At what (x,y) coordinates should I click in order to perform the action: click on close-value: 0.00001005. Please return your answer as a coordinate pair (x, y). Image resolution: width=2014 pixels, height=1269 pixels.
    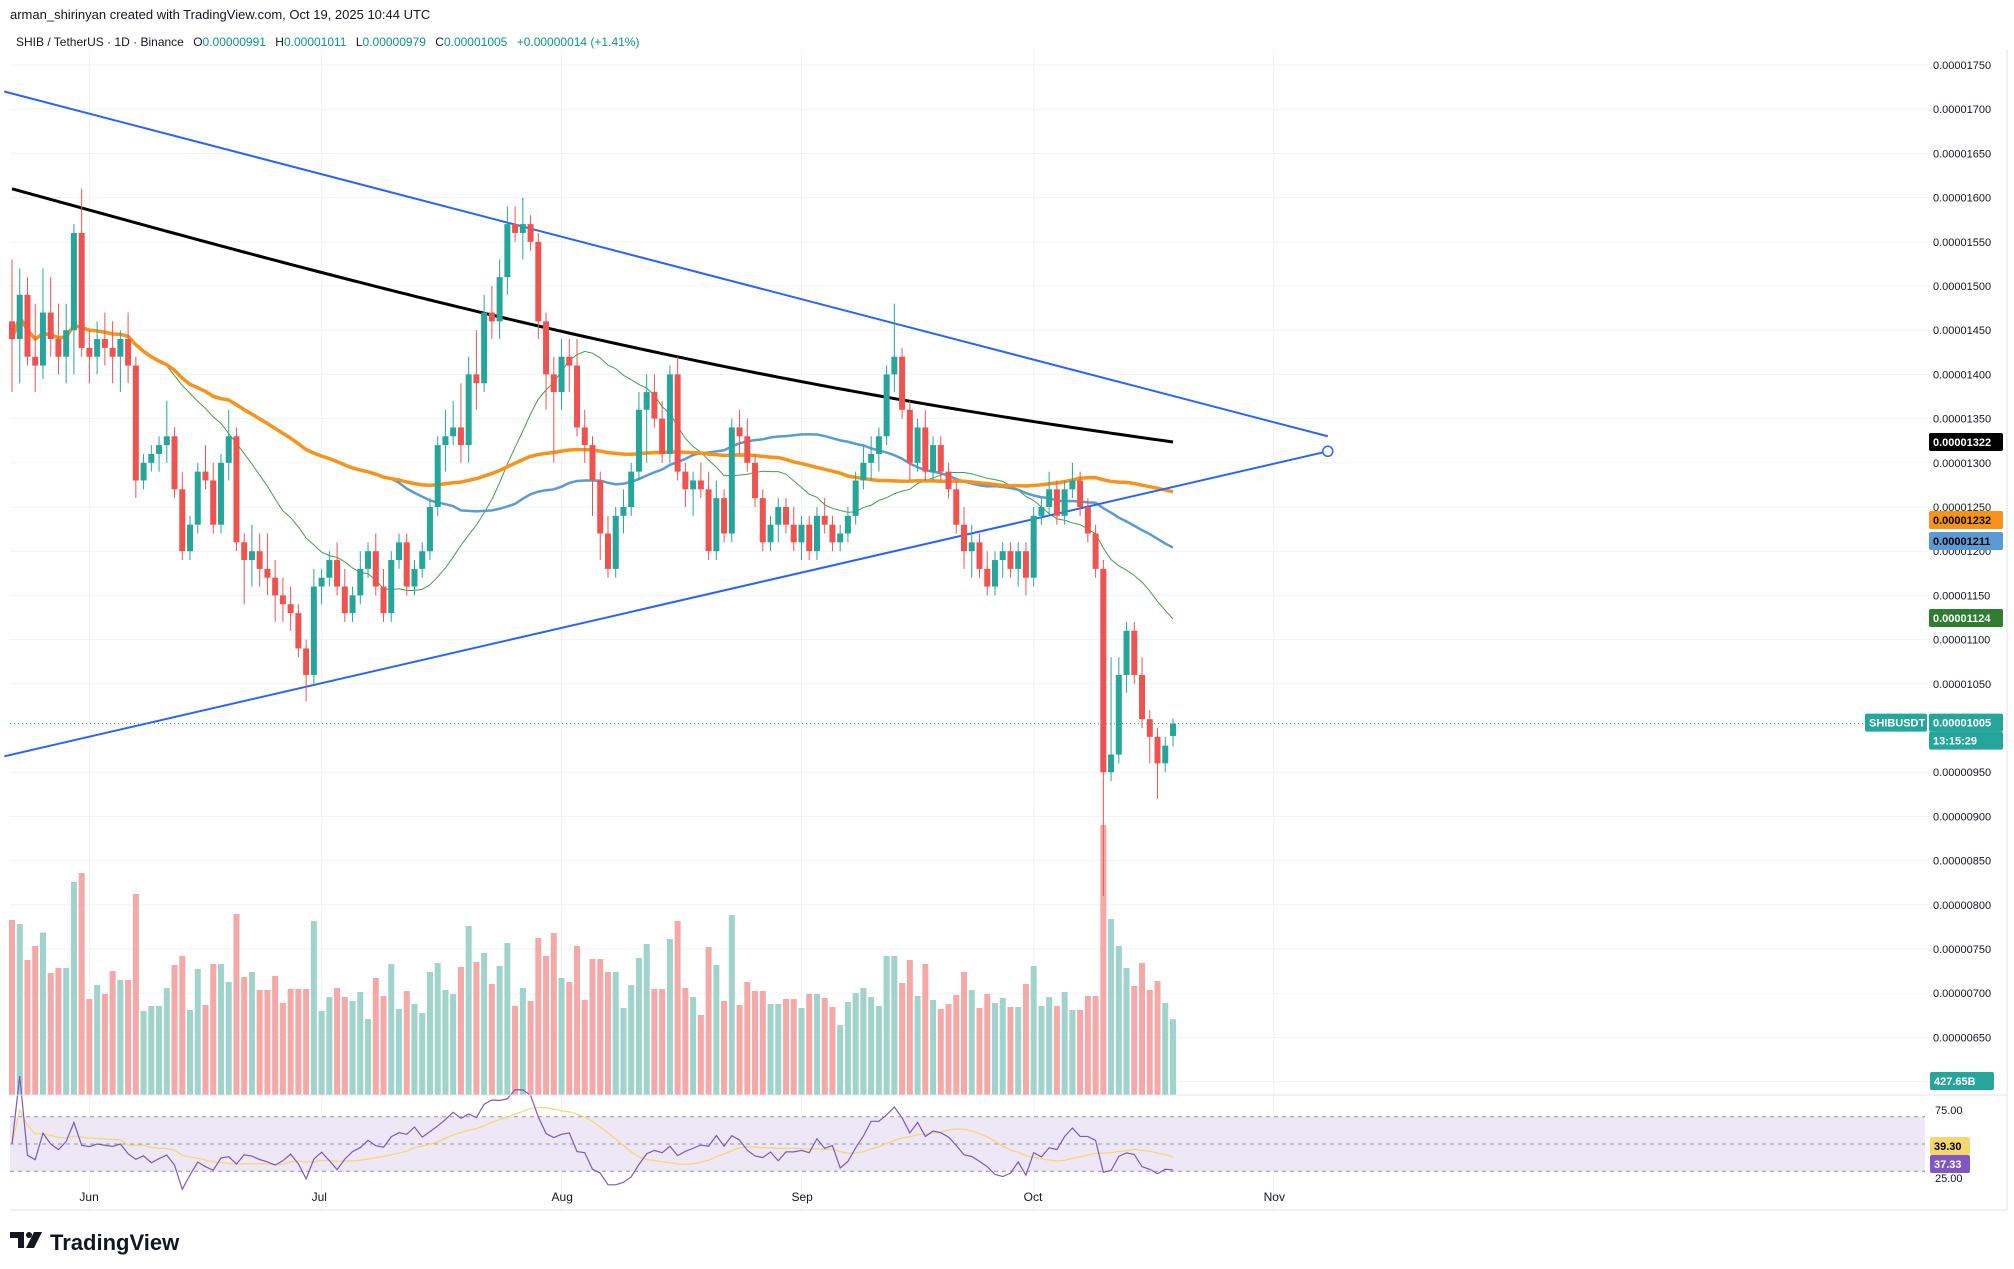
    Looking at the image, I should click on (475, 42).